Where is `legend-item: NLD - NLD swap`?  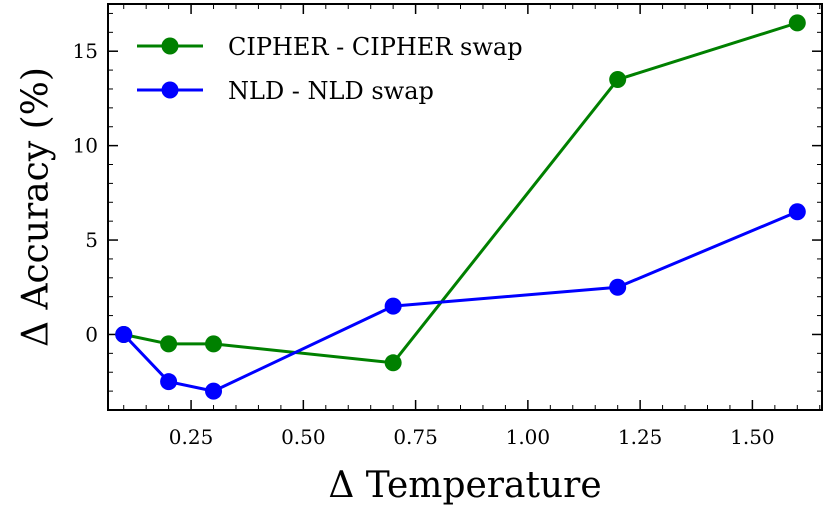 legend-item: NLD - NLD swap is located at coordinates (285, 91).